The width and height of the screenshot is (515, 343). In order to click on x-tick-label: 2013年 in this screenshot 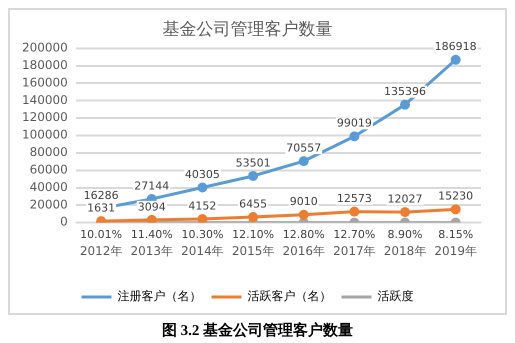, I will do `click(152, 251)`.